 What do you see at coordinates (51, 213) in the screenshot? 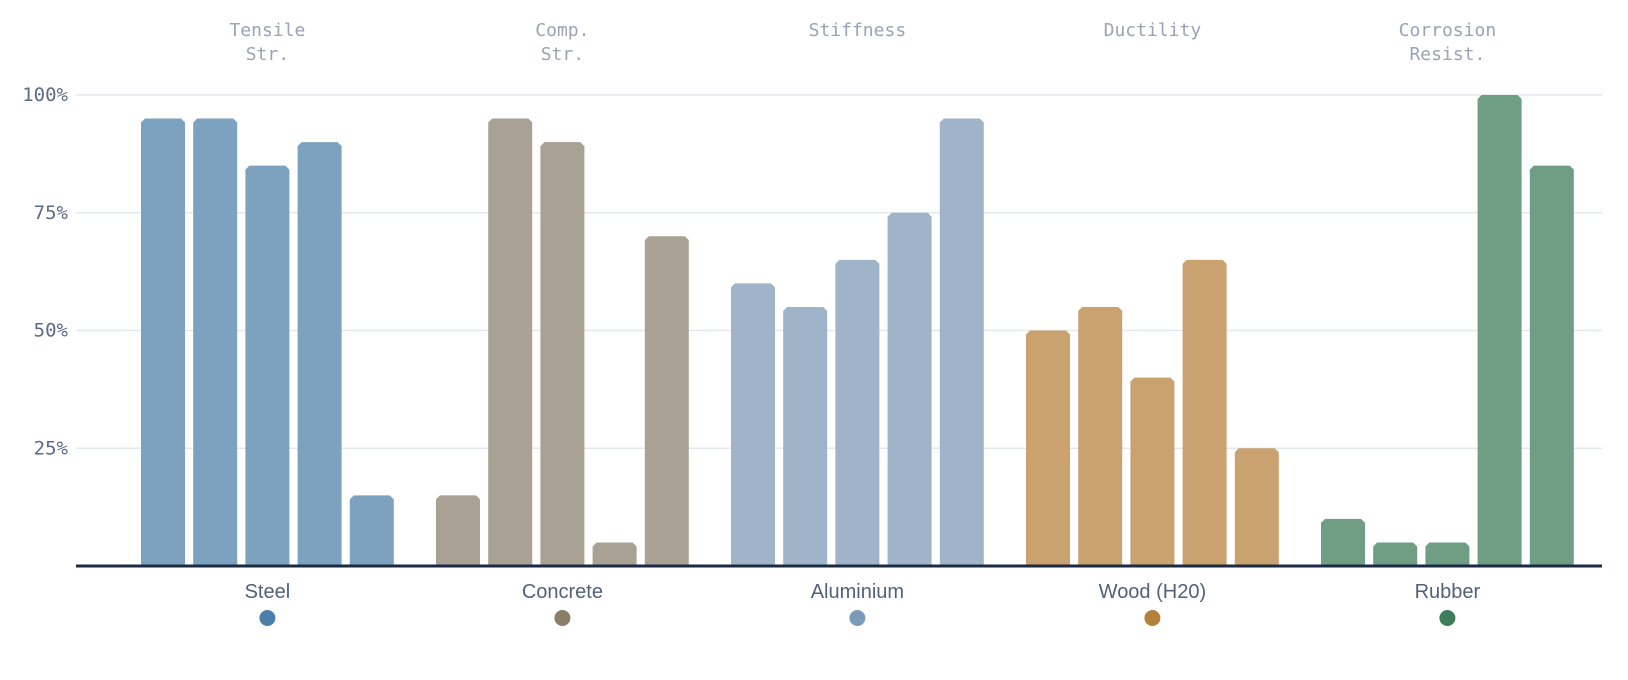
I see `y-tick-label: 75%` at bounding box center [51, 213].